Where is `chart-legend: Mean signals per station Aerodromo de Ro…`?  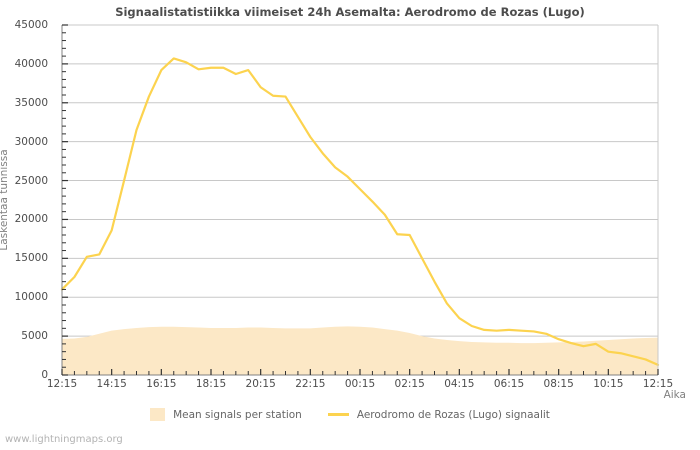 chart-legend: Mean signals per station Aerodromo de Ro… is located at coordinates (350, 414).